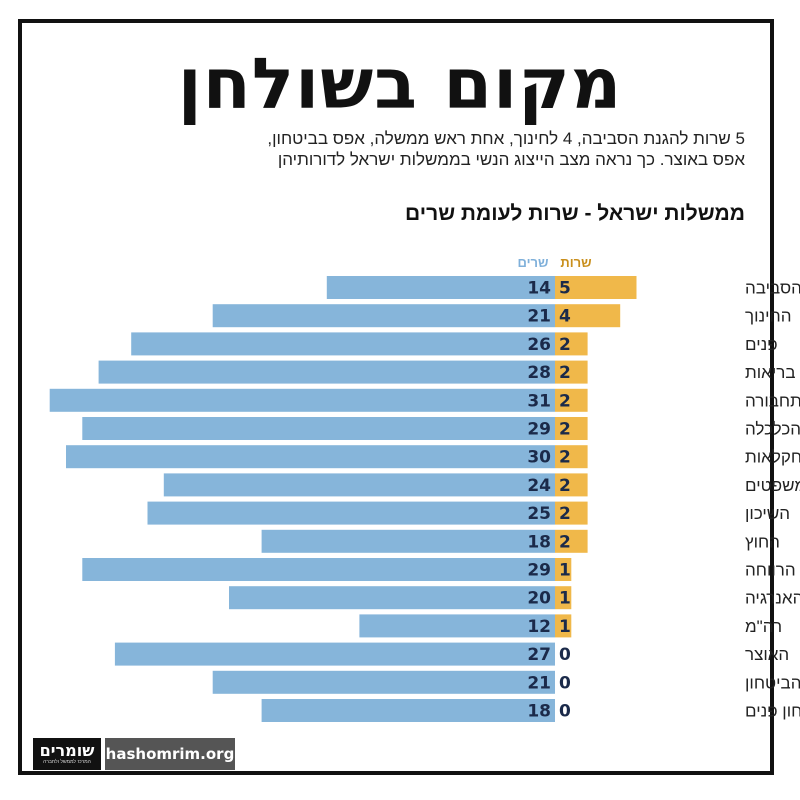 The image size is (800, 800). I want to click on logo-tagline: המרכז לממשל ולחברה, so click(67, 761).